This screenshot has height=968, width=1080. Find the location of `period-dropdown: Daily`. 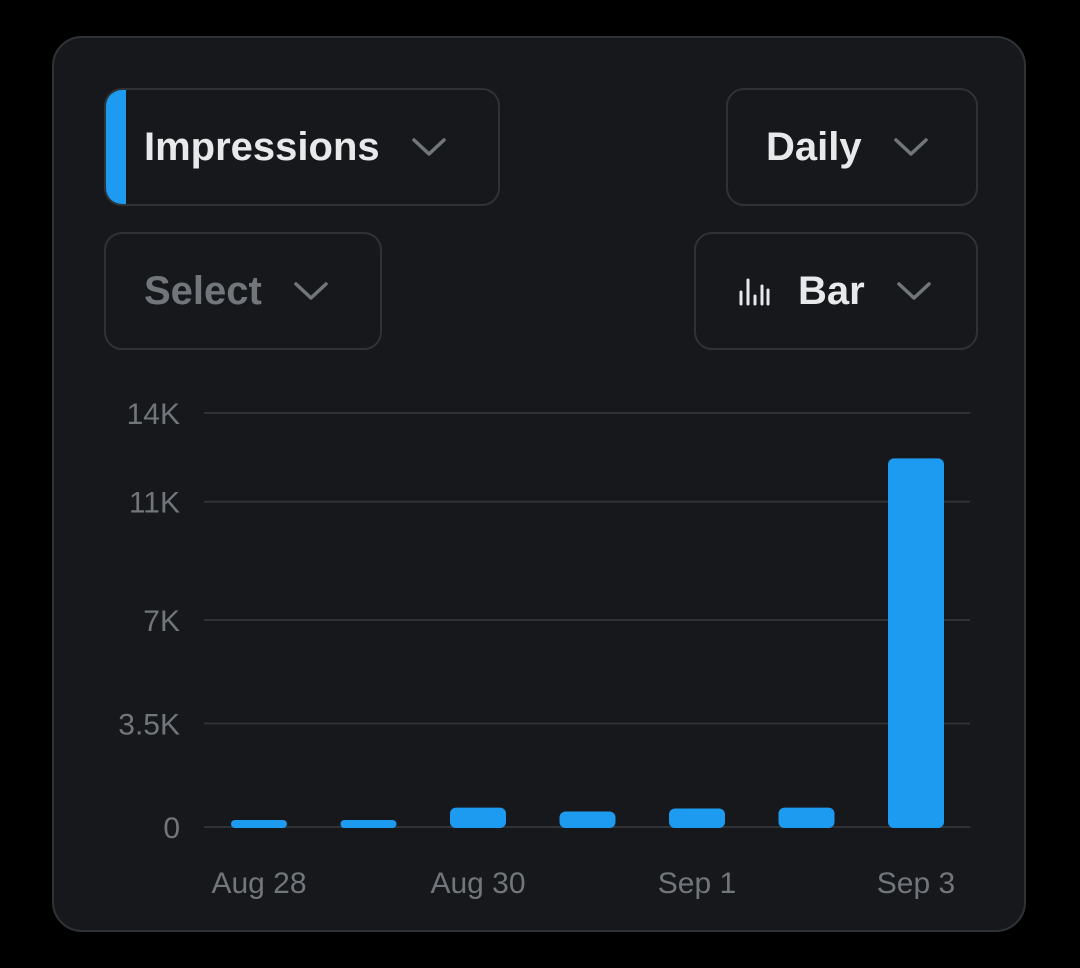

period-dropdown: Daily is located at coordinates (852, 147).